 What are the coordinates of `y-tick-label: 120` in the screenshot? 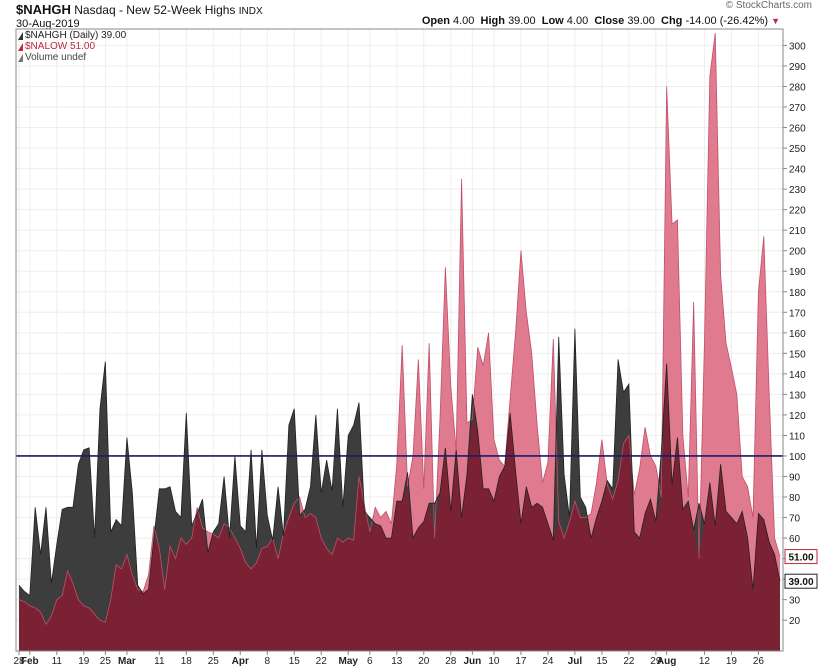 It's located at (797, 416).